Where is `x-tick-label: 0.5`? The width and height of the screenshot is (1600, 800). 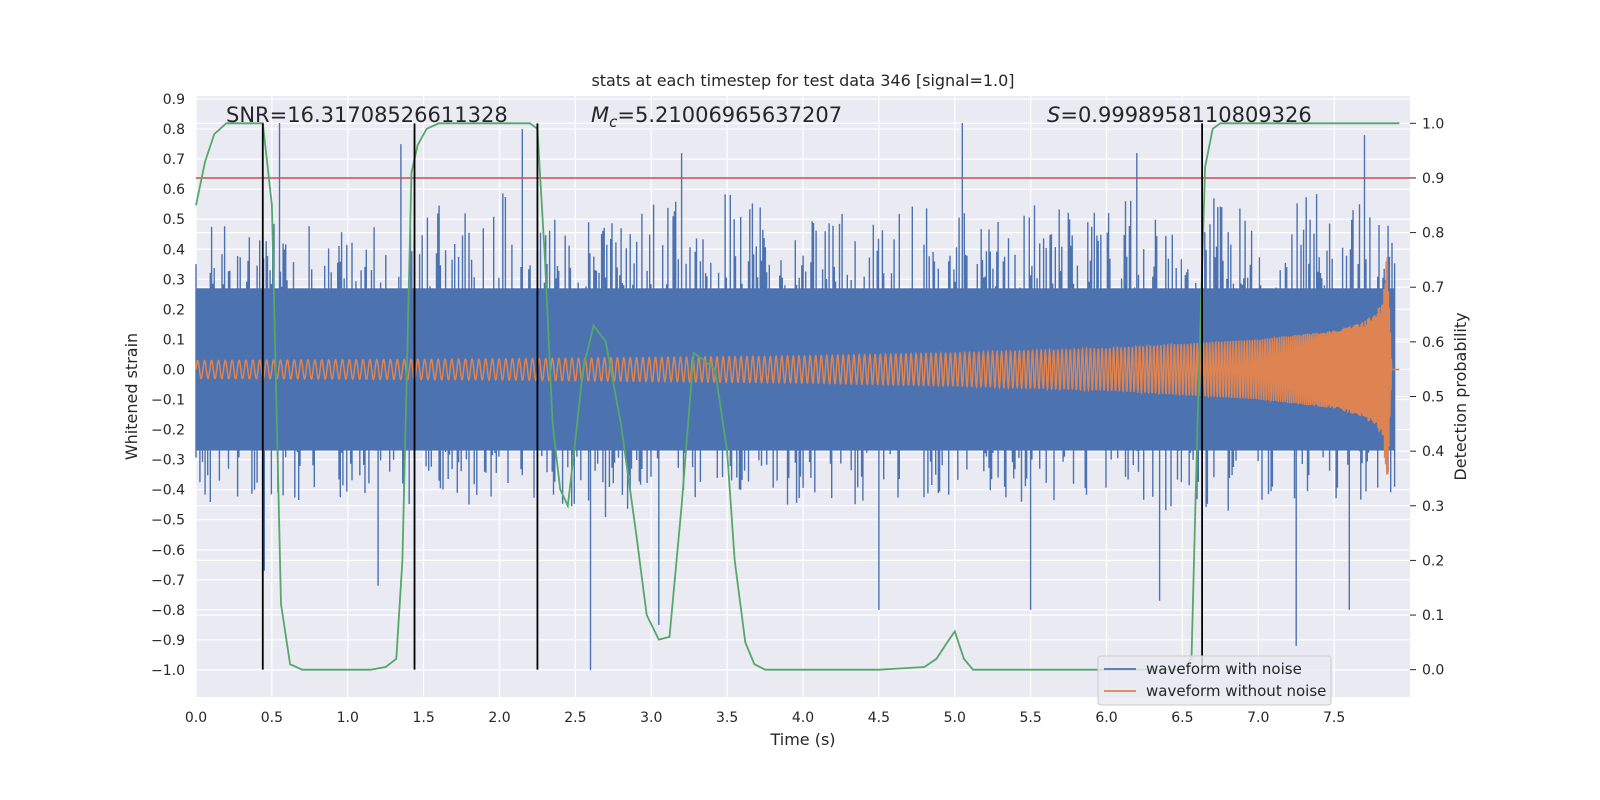
x-tick-label: 0.5 is located at coordinates (272, 718).